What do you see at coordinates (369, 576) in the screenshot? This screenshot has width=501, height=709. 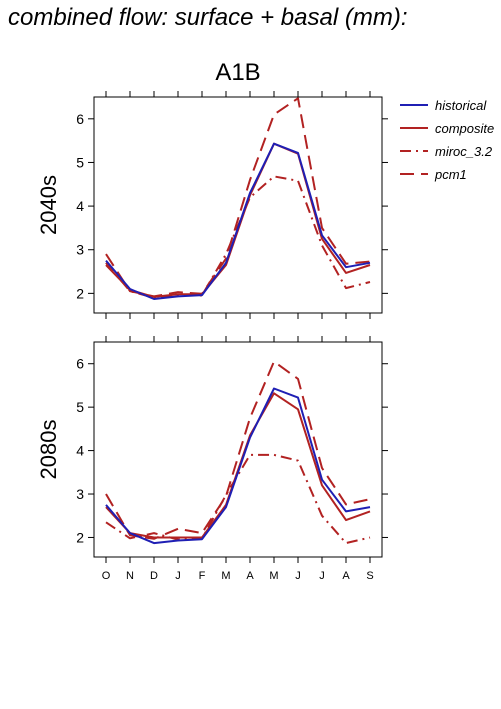 I see `x-tick-label: S` at bounding box center [369, 576].